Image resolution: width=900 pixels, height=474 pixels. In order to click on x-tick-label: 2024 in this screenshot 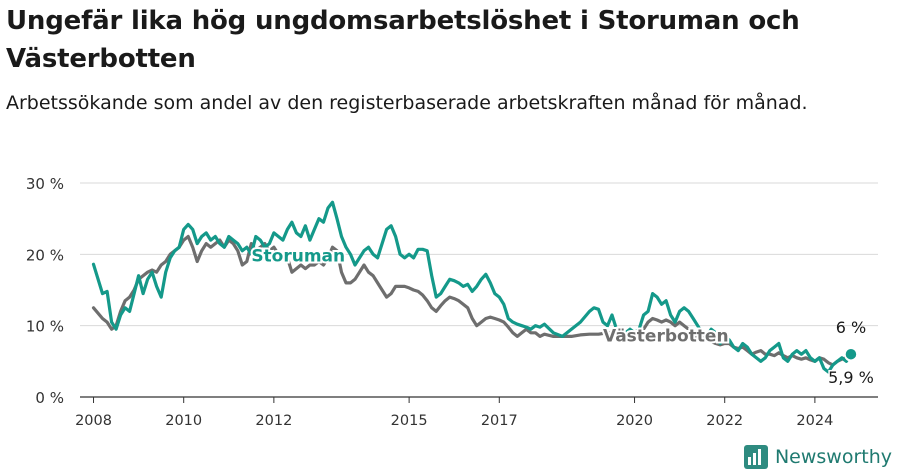, I will do `click(814, 421)`.